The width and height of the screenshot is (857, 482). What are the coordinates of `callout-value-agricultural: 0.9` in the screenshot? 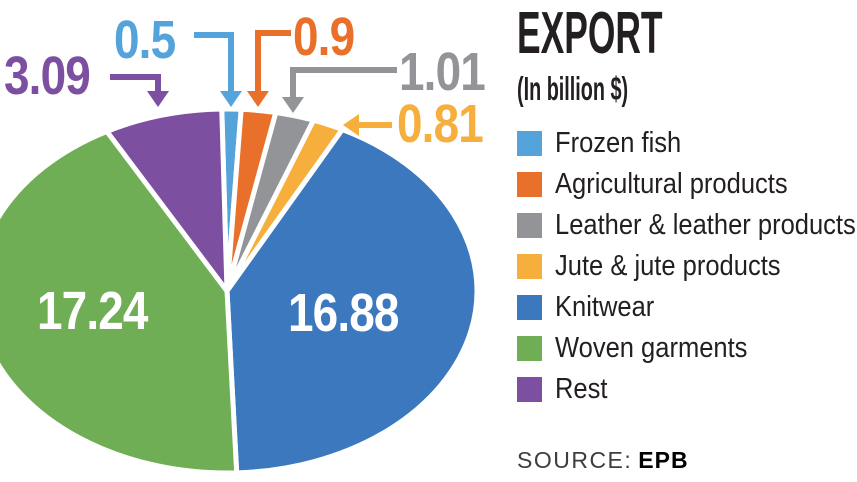 It's located at (324, 37).